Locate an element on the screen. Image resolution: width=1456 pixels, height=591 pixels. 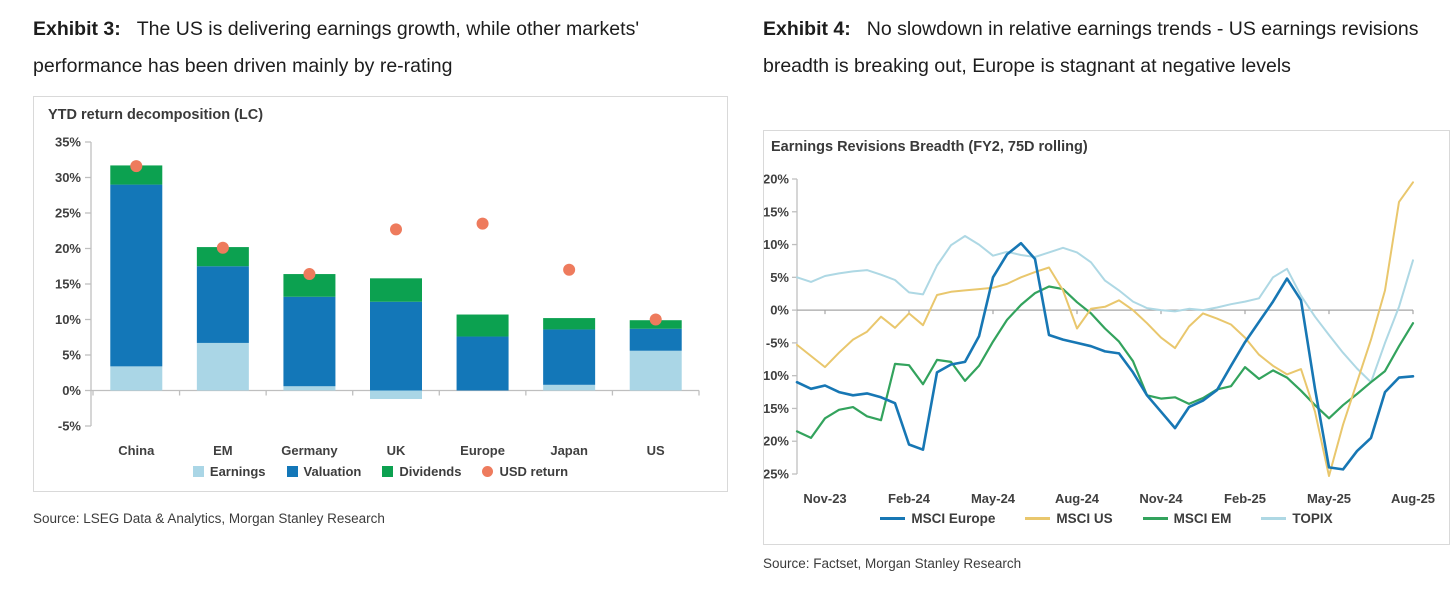
bar-segment-EM-Valuation is located at coordinates (222, 304).